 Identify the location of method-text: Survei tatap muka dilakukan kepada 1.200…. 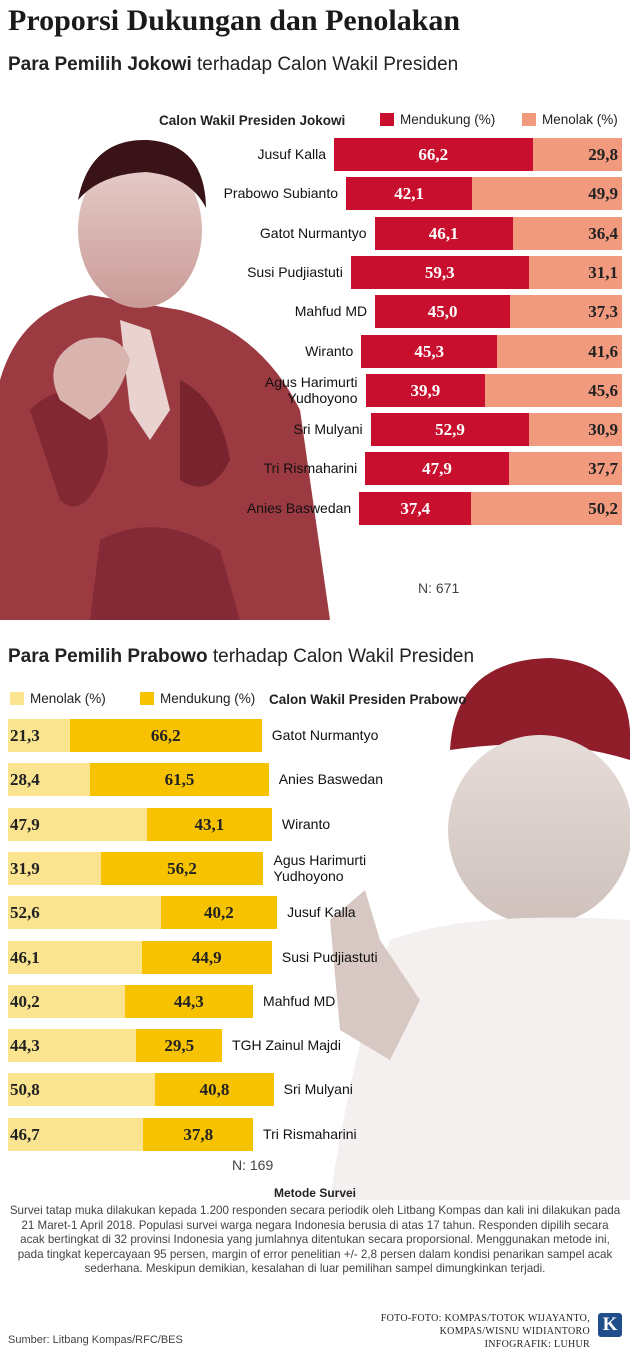
(315, 1240).